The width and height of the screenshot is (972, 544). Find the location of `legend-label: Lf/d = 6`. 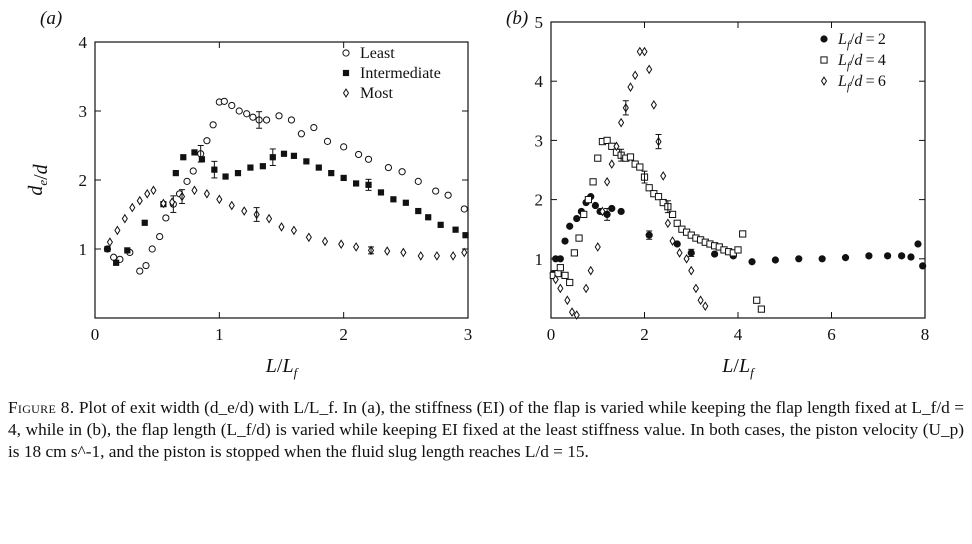

legend-label: Lf/d = 6 is located at coordinates (861, 83).